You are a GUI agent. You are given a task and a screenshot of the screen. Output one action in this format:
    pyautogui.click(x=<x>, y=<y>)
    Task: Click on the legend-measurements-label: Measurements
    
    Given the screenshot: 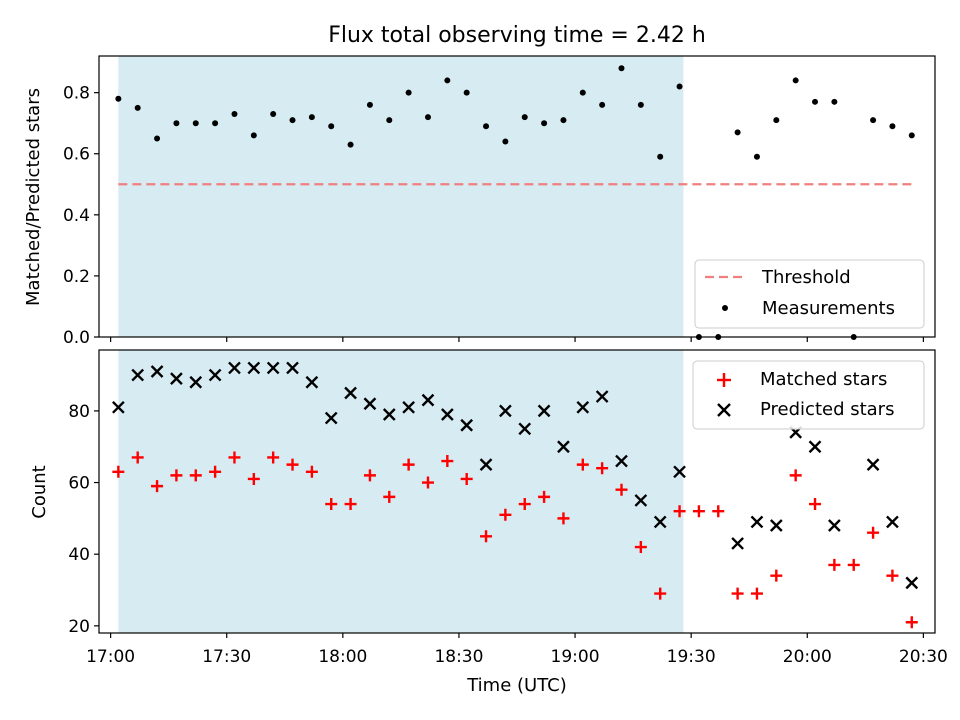 What is the action you would take?
    pyautogui.click(x=828, y=308)
    